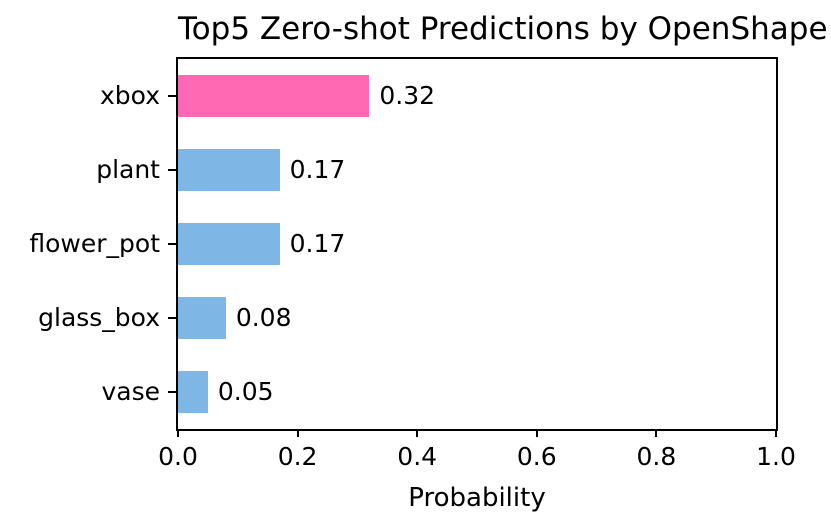 This screenshot has width=831, height=530. I want to click on xtick-label-0.4: 0.4, so click(417, 456).